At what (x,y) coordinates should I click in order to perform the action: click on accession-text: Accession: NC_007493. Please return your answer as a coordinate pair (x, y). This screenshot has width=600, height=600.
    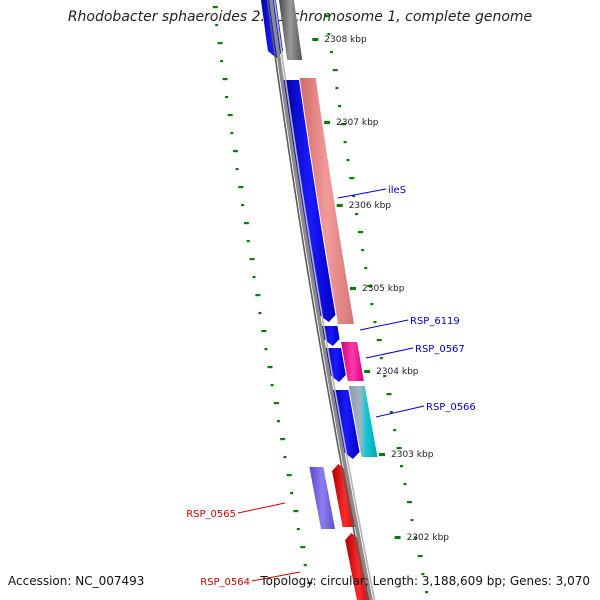
    Looking at the image, I should click on (76, 581).